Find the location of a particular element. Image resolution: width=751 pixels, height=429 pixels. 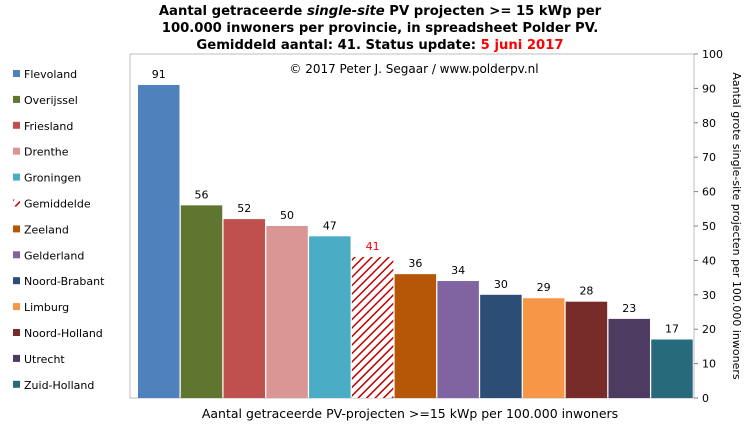

bar-groningen is located at coordinates (330, 317).